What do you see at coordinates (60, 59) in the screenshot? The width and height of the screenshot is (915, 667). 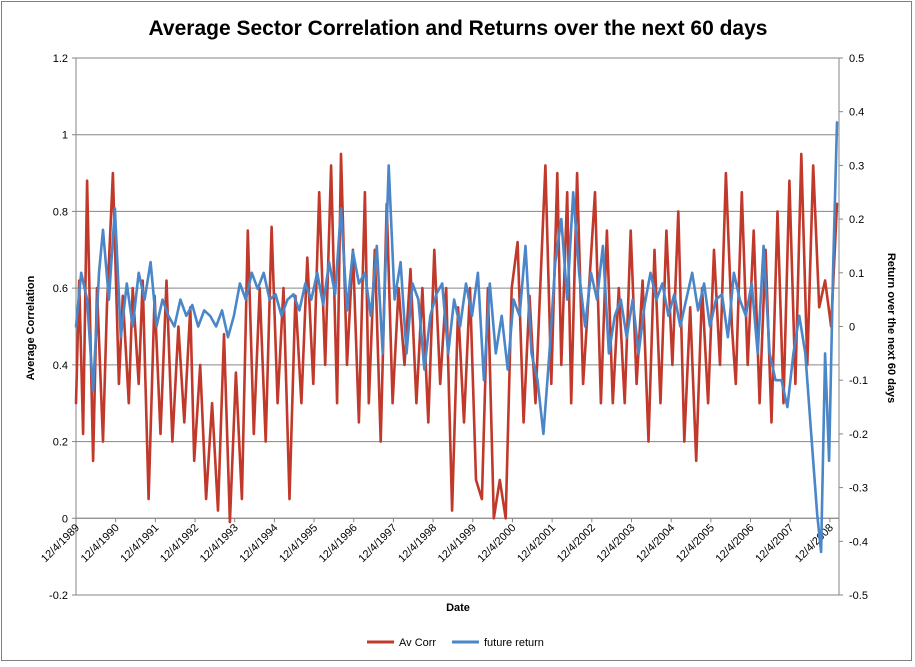 I see `left-tick-label: 1.2` at bounding box center [60, 59].